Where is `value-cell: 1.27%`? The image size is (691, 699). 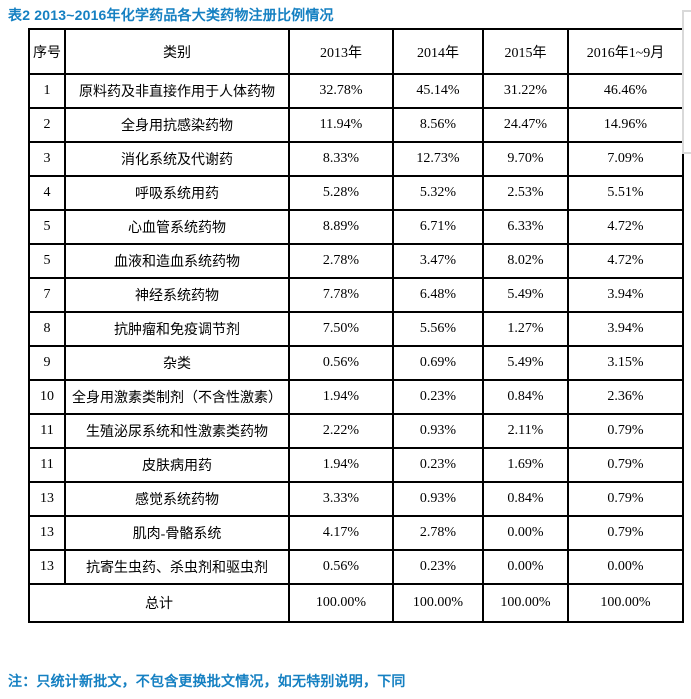
value-cell: 1.27% is located at coordinates (525, 329).